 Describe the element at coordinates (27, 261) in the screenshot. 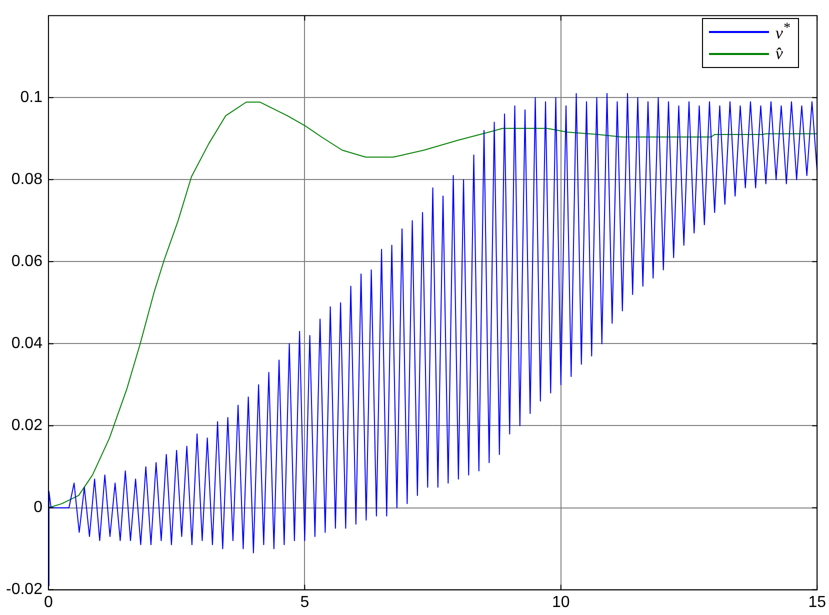

I see `y-tick-label: 0.06` at that location.